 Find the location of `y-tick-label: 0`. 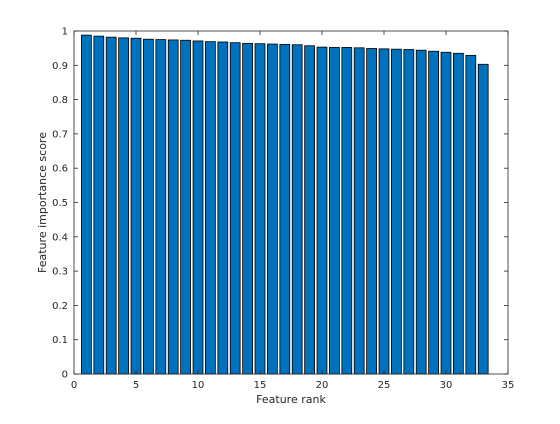

y-tick-label: 0 is located at coordinates (65, 375).